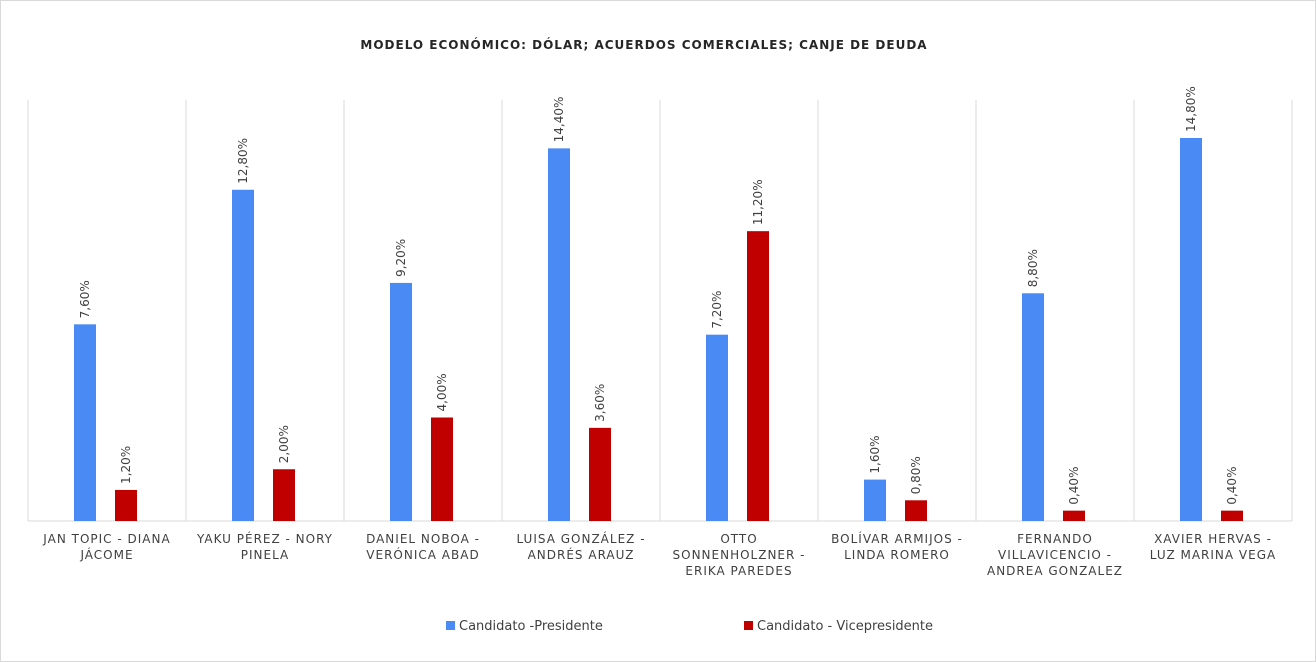 Image resolution: width=1316 pixels, height=662 pixels. What do you see at coordinates (1033, 268) in the screenshot?
I see `data-label: 8,80%` at bounding box center [1033, 268].